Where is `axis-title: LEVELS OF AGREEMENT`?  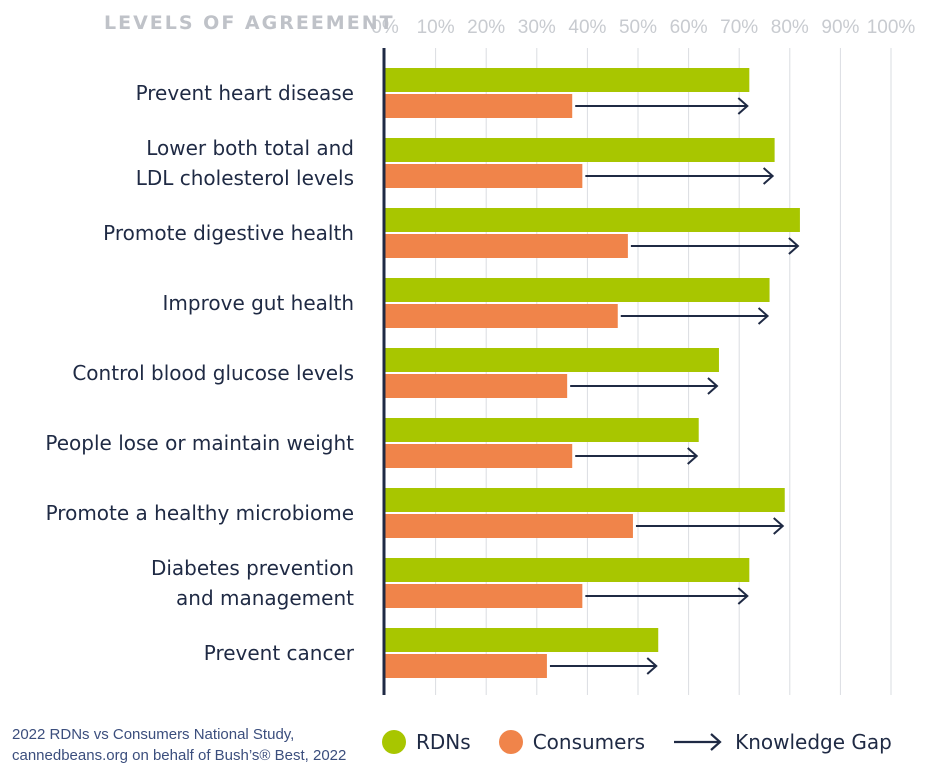 axis-title: LEVELS OF AGREEMENT is located at coordinates (249, 23).